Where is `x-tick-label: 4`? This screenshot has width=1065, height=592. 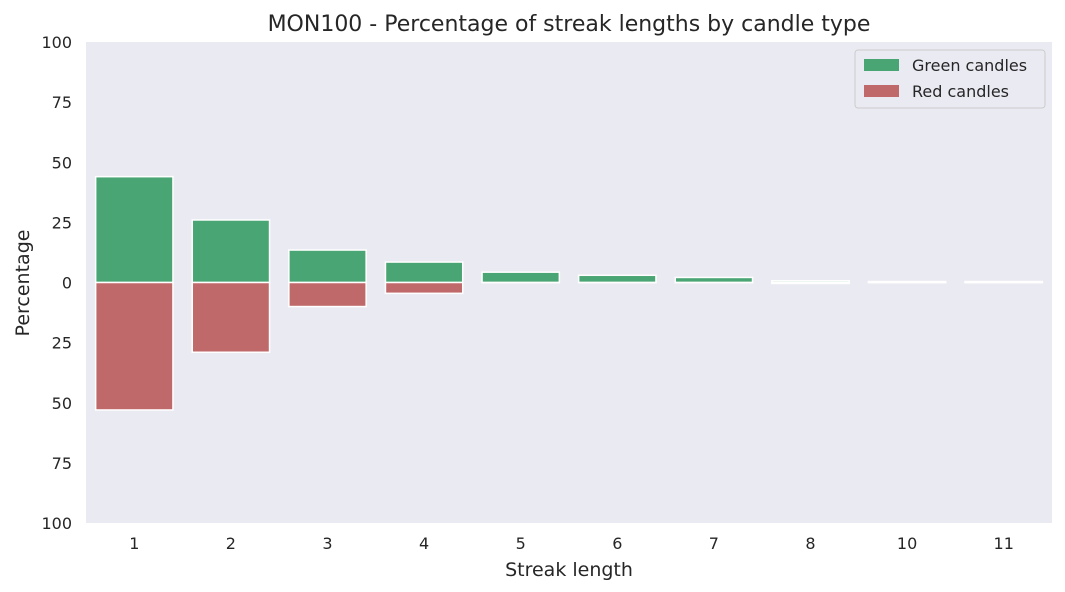 x-tick-label: 4 is located at coordinates (424, 543).